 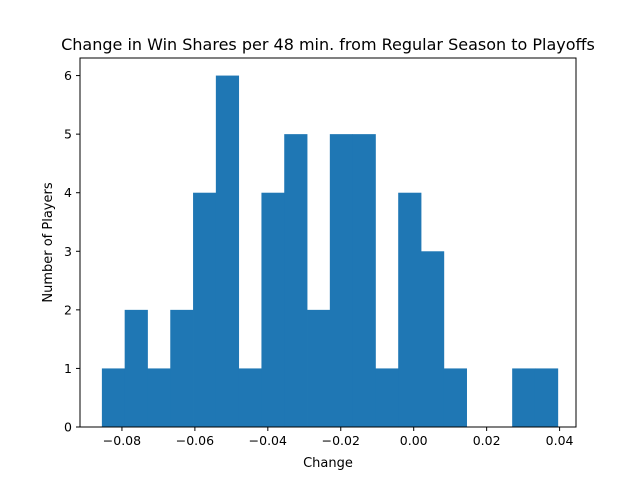 What do you see at coordinates (122, 440) in the screenshot?
I see `x-tick-label: −0.08` at bounding box center [122, 440].